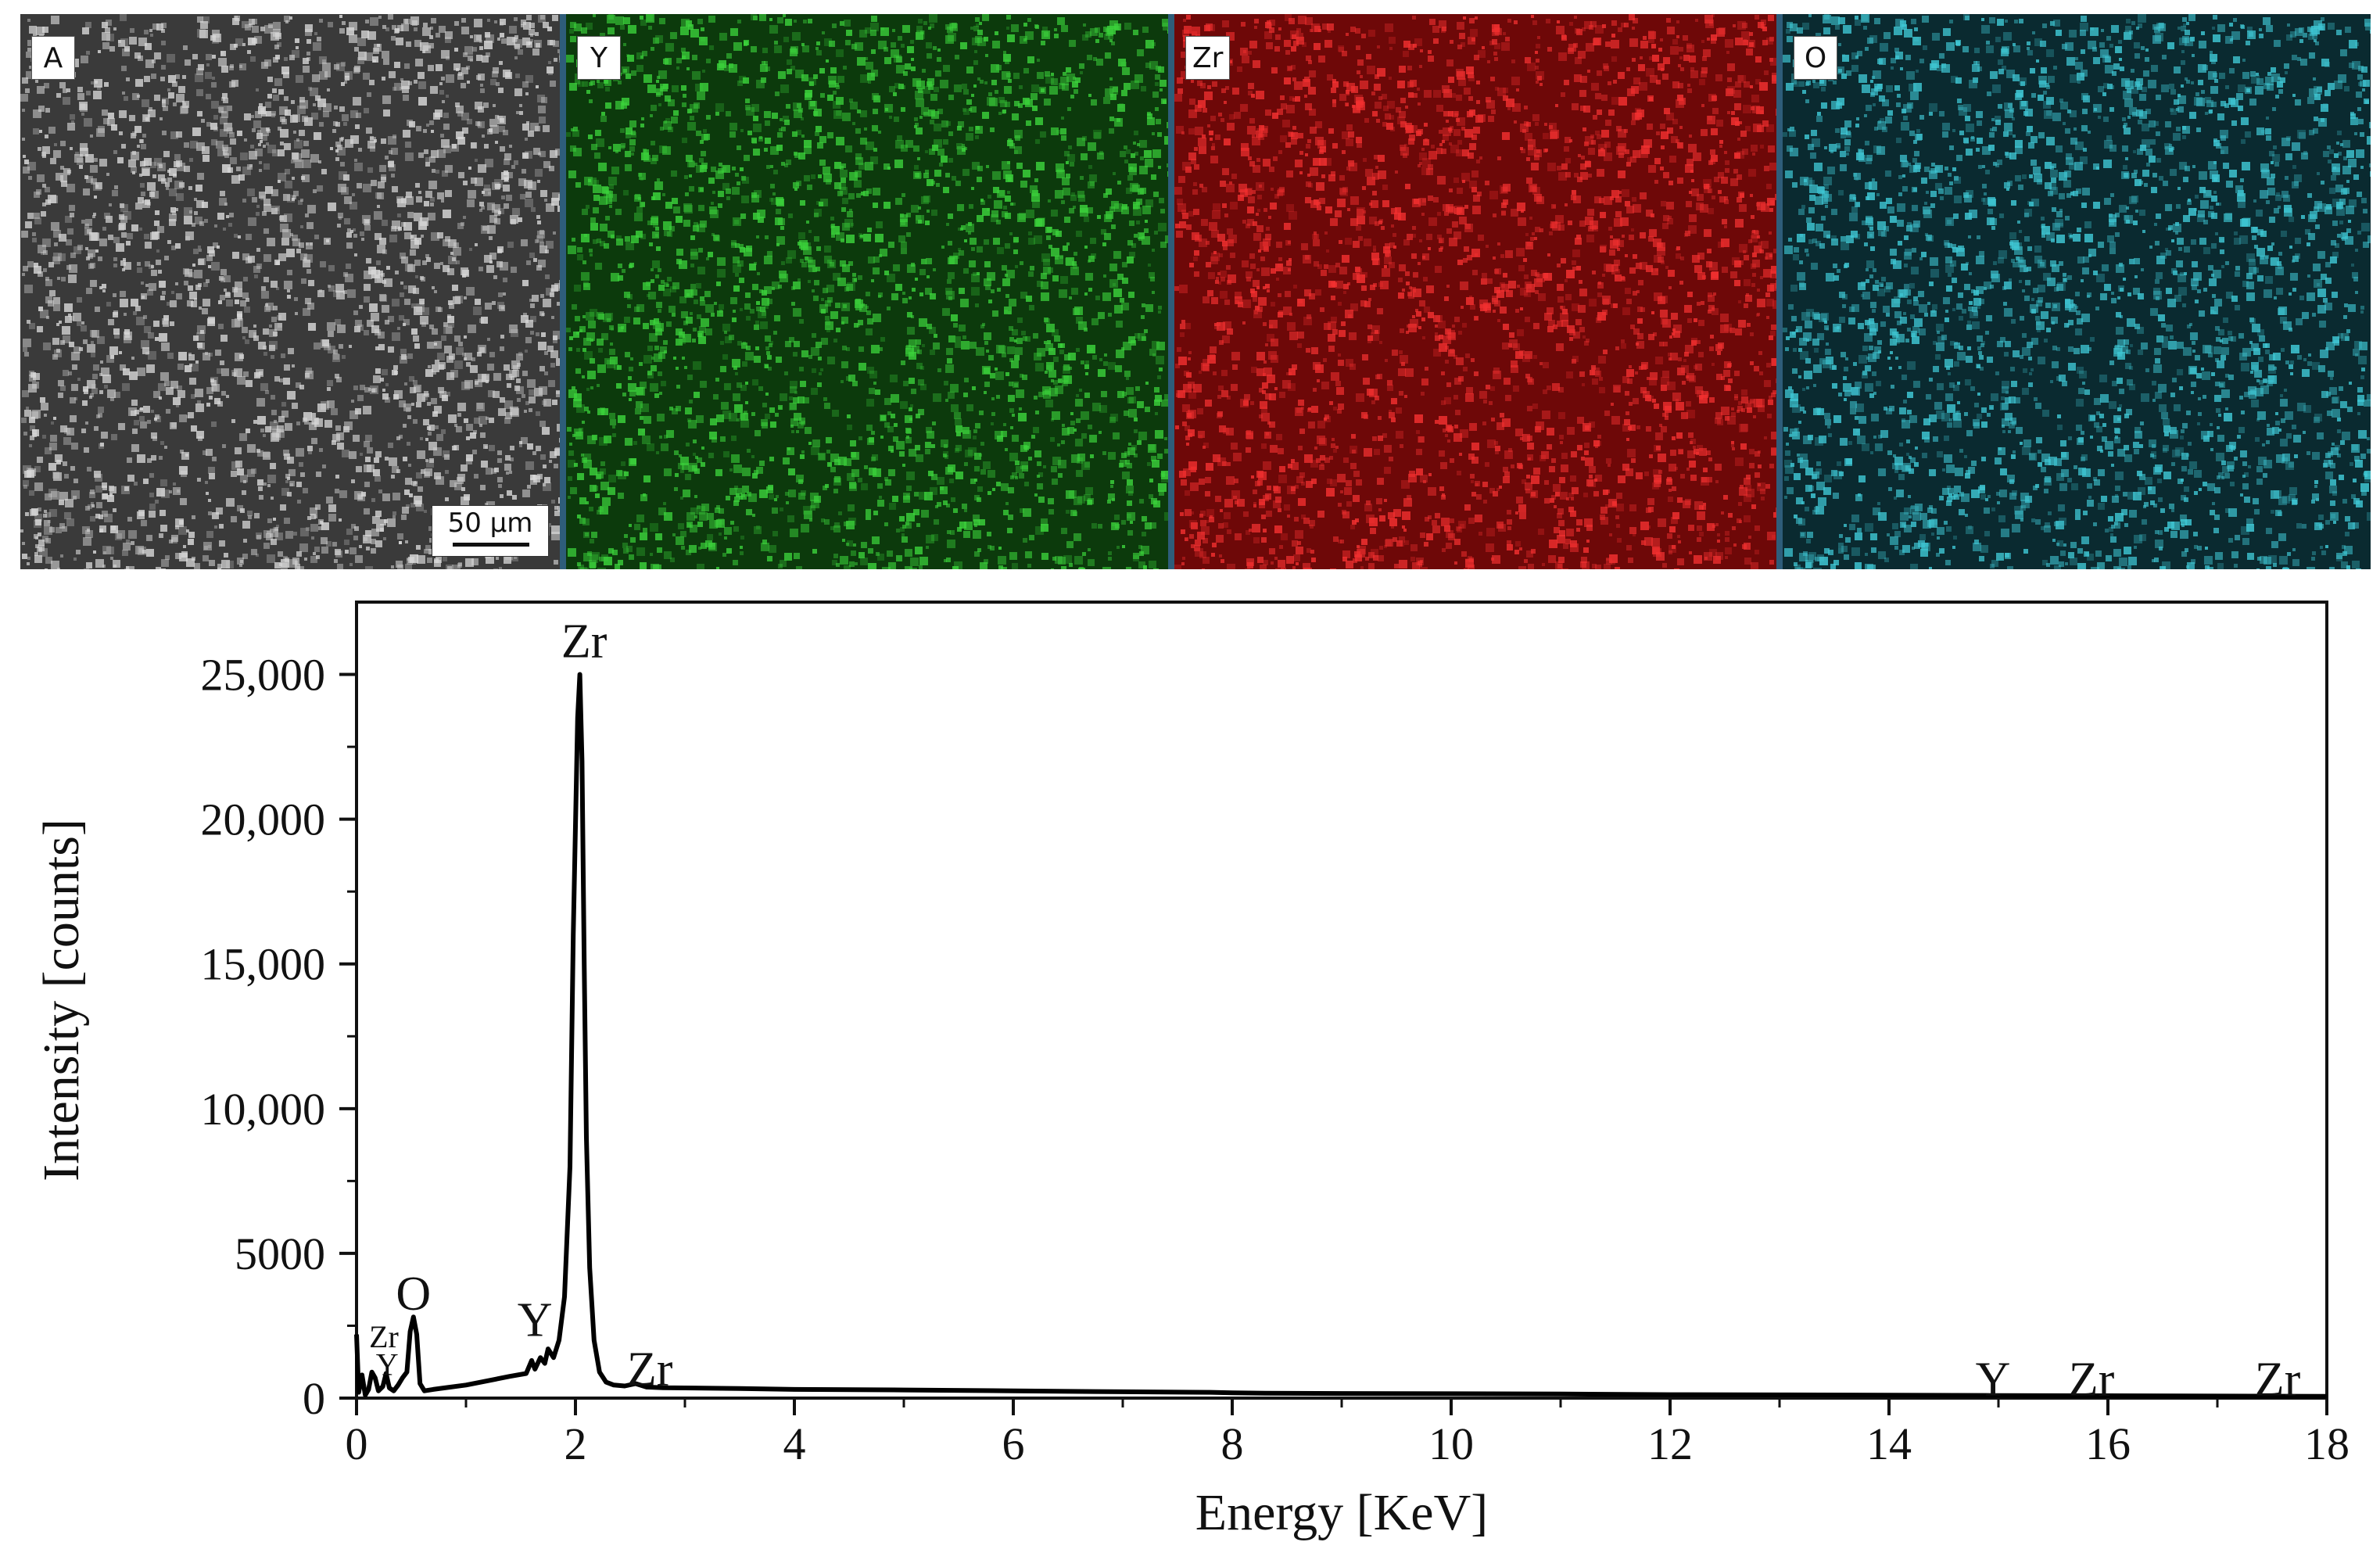 Image resolution: width=2380 pixels, height=1567 pixels. I want to click on scale-bar: 50 µm, so click(490, 531).